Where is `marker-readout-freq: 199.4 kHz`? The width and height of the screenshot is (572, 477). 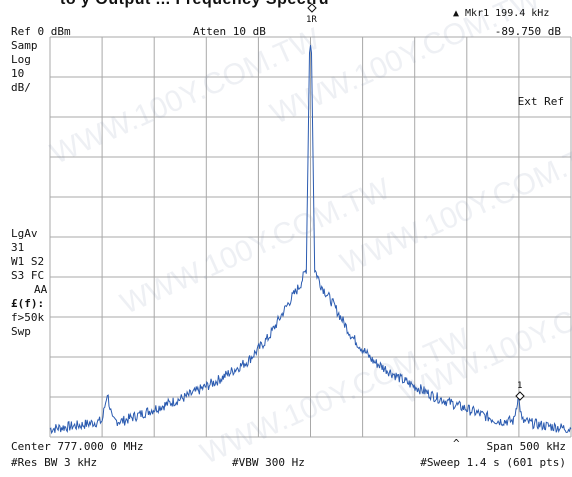
marker-readout-freq: 199.4 kHz is located at coordinates (522, 13).